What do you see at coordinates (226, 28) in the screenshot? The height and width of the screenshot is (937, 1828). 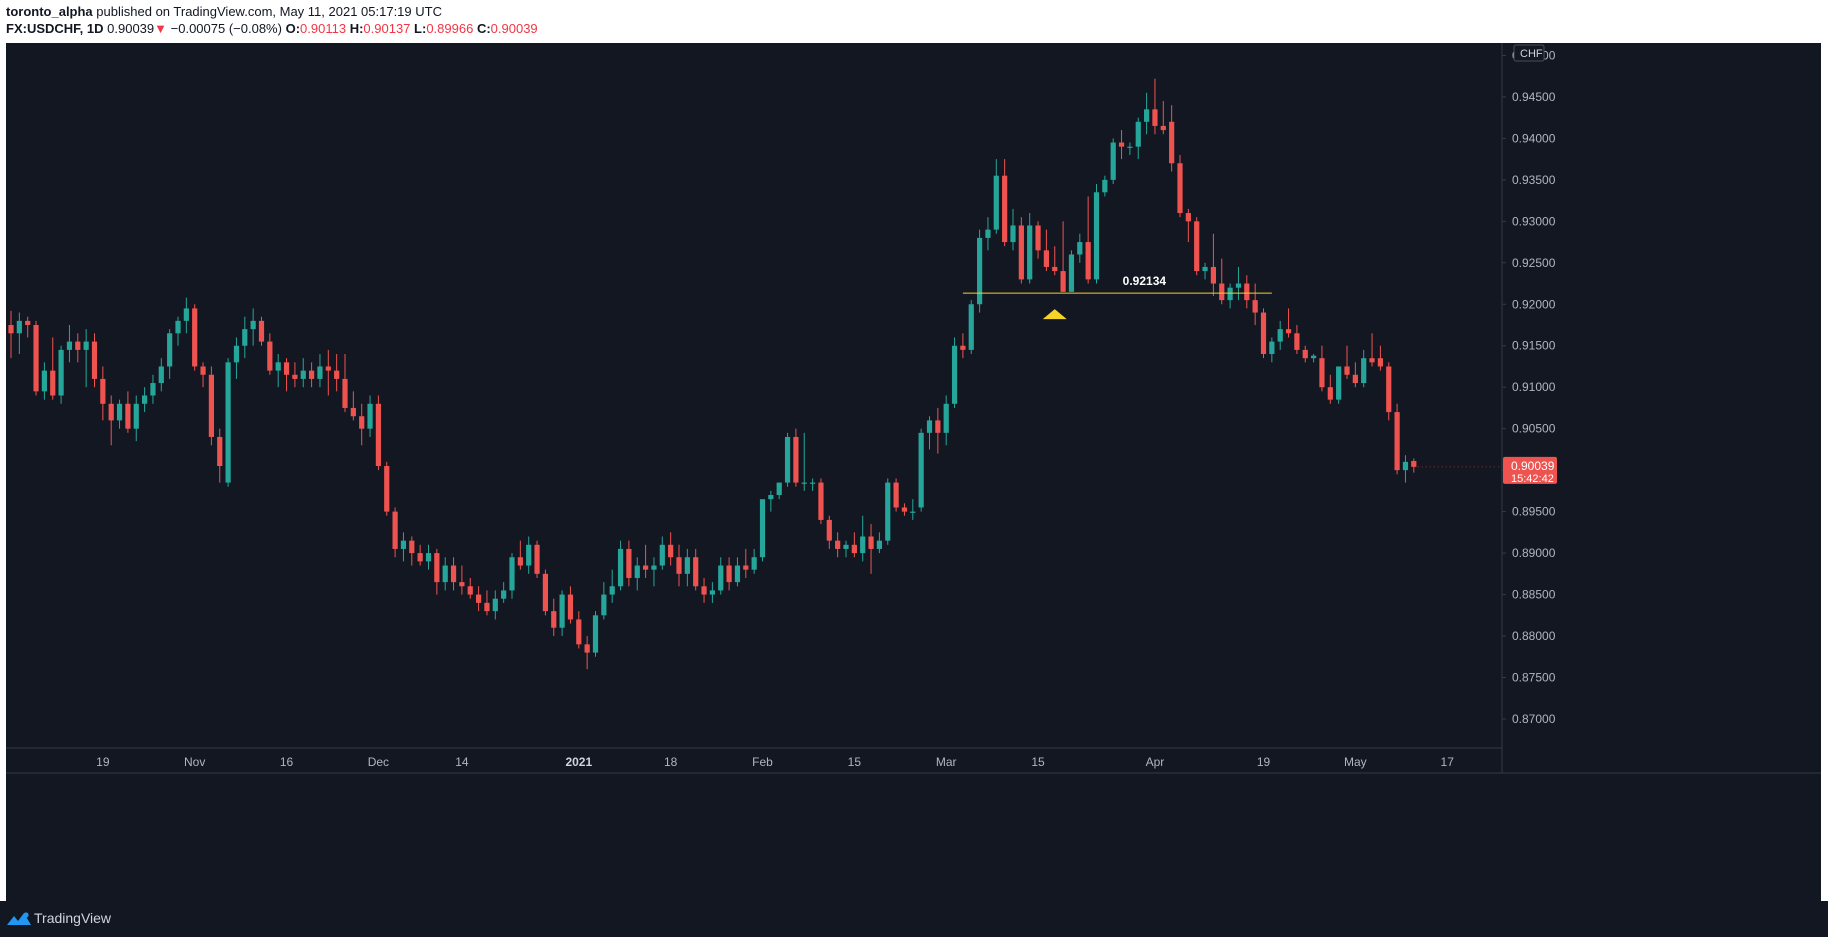 I see `price-change: −0.00075 (−0.08%)` at bounding box center [226, 28].